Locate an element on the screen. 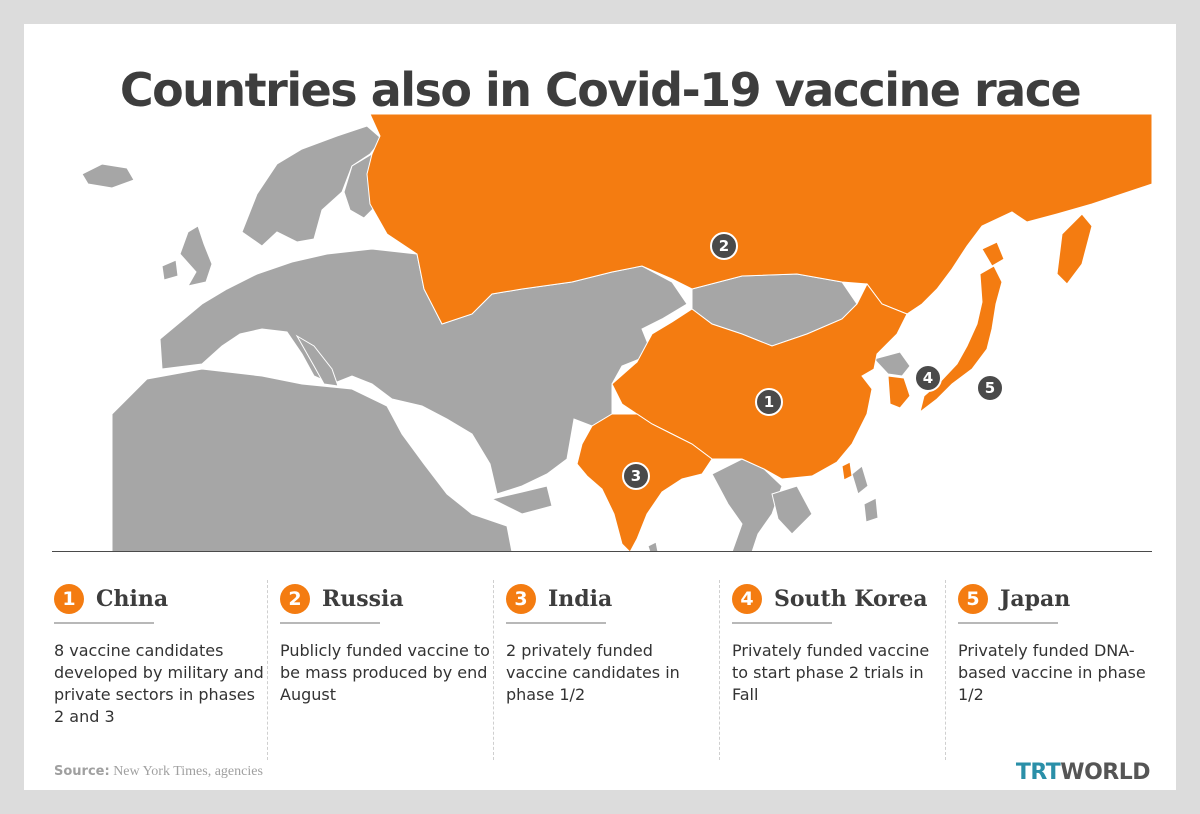 This screenshot has height=814, width=1200. number-badge: 1 is located at coordinates (69, 599).